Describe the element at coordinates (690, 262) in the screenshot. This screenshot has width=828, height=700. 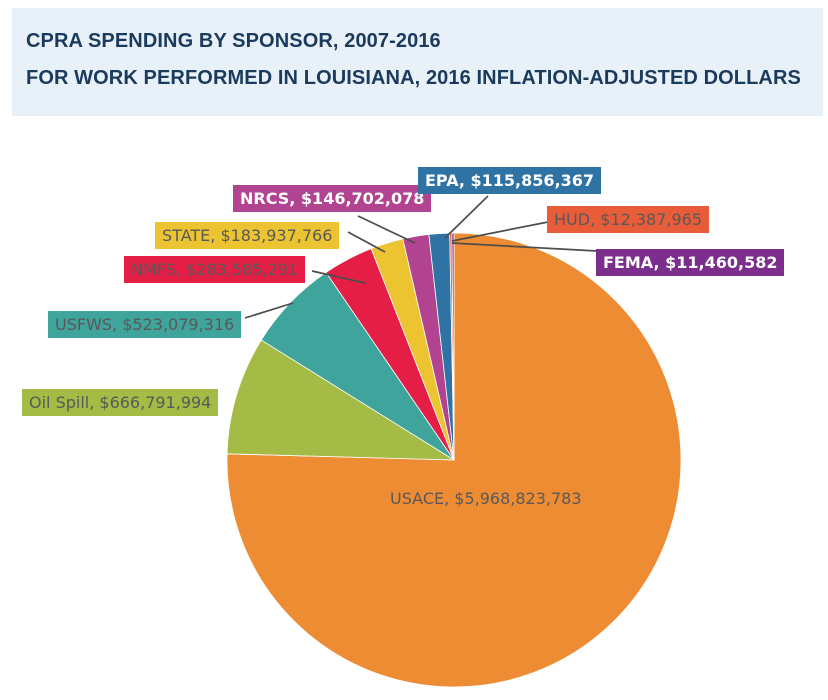
I see `pie-label-fema: FEMA, $11,460,582` at that location.